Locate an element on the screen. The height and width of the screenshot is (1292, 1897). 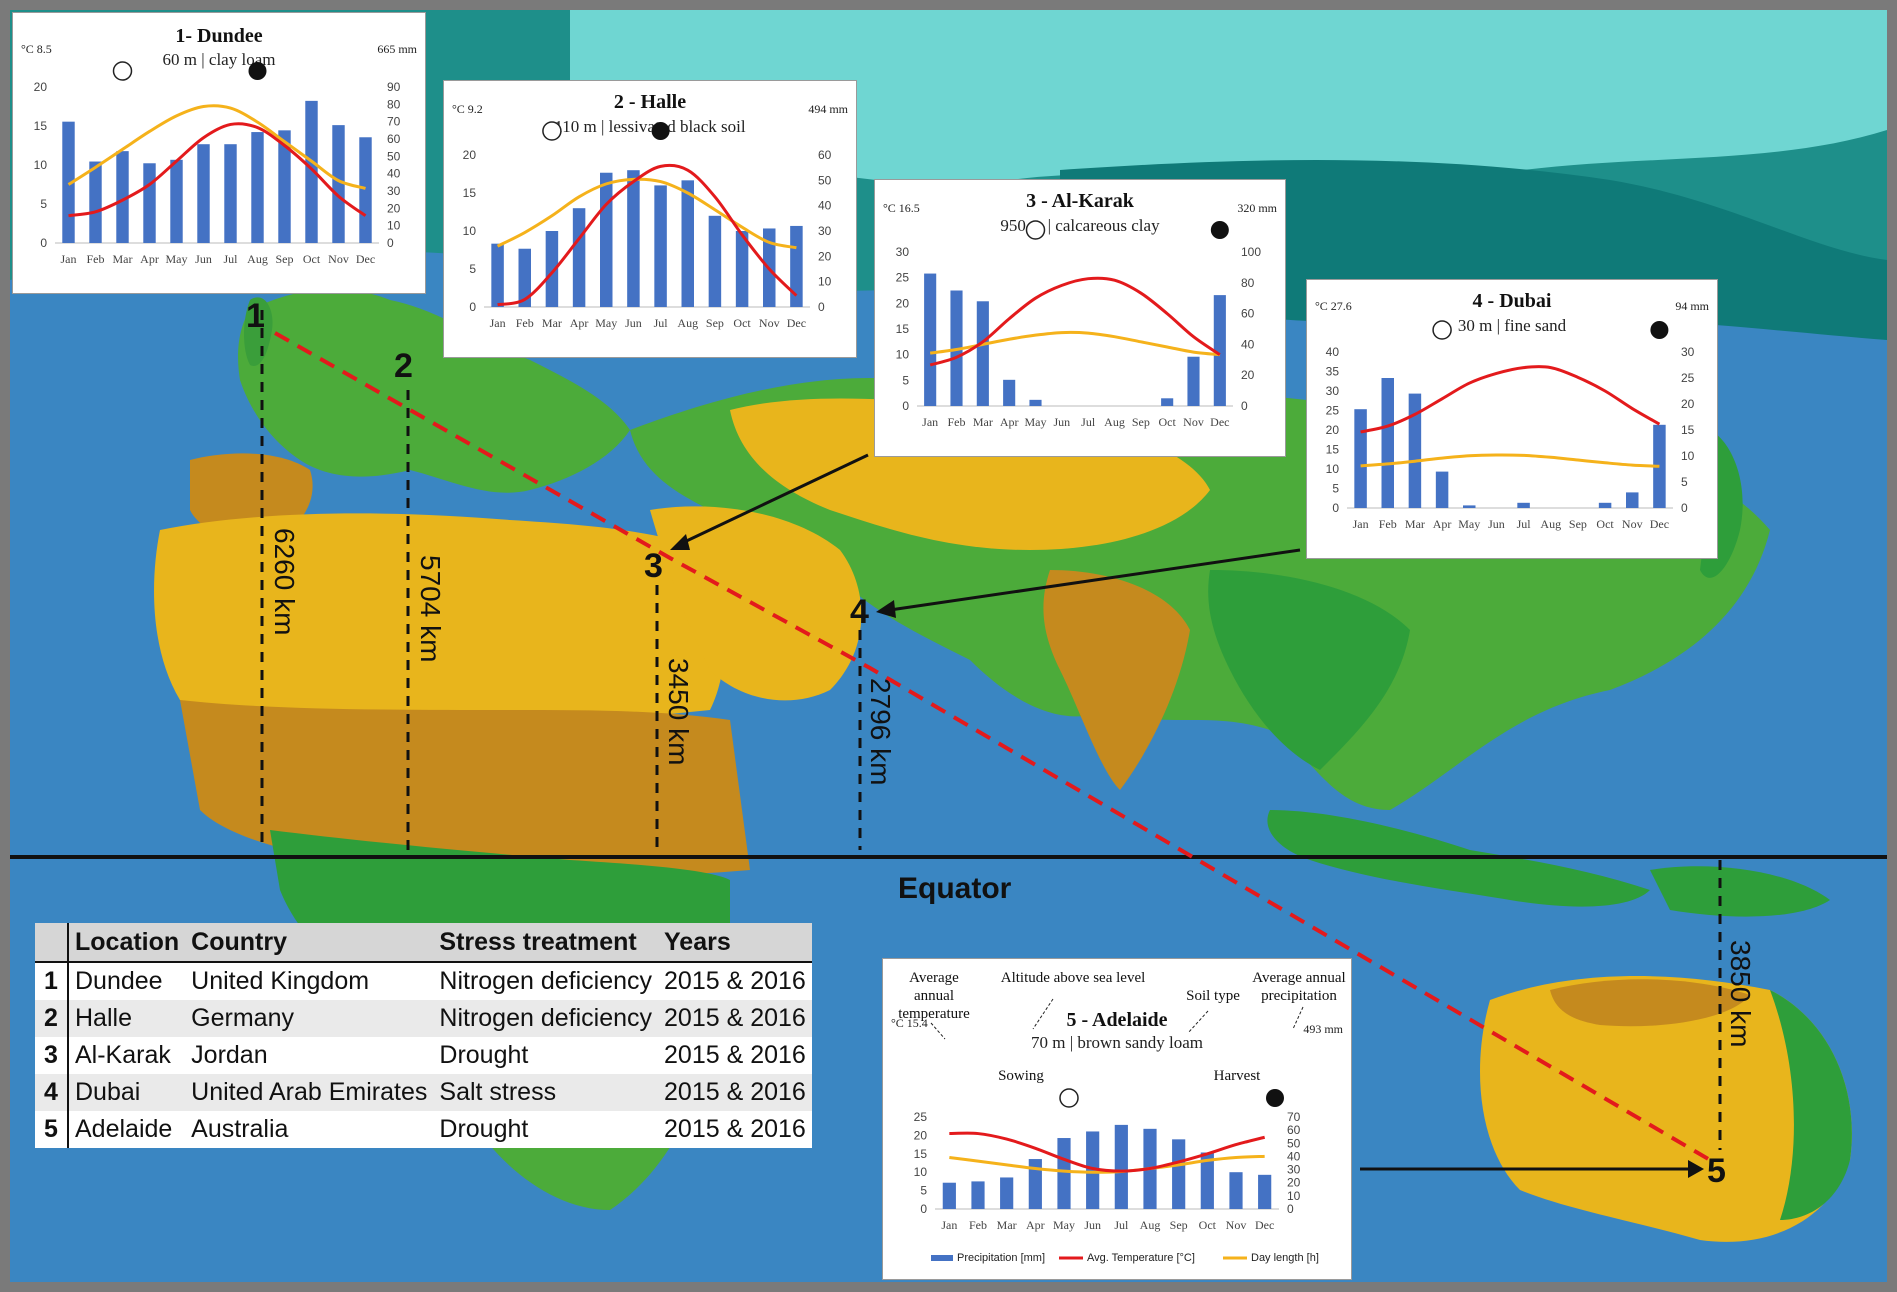
arrow-dubai is located at coordinates (1095, 580).